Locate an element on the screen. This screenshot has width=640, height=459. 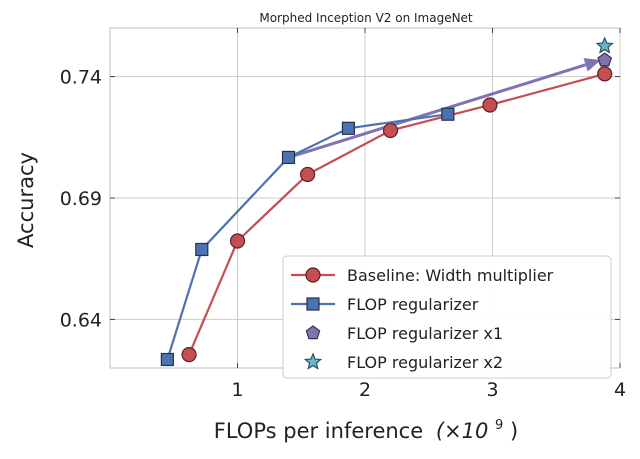
legend-entry: FLOP regularizer x1 is located at coordinates (404, 333).